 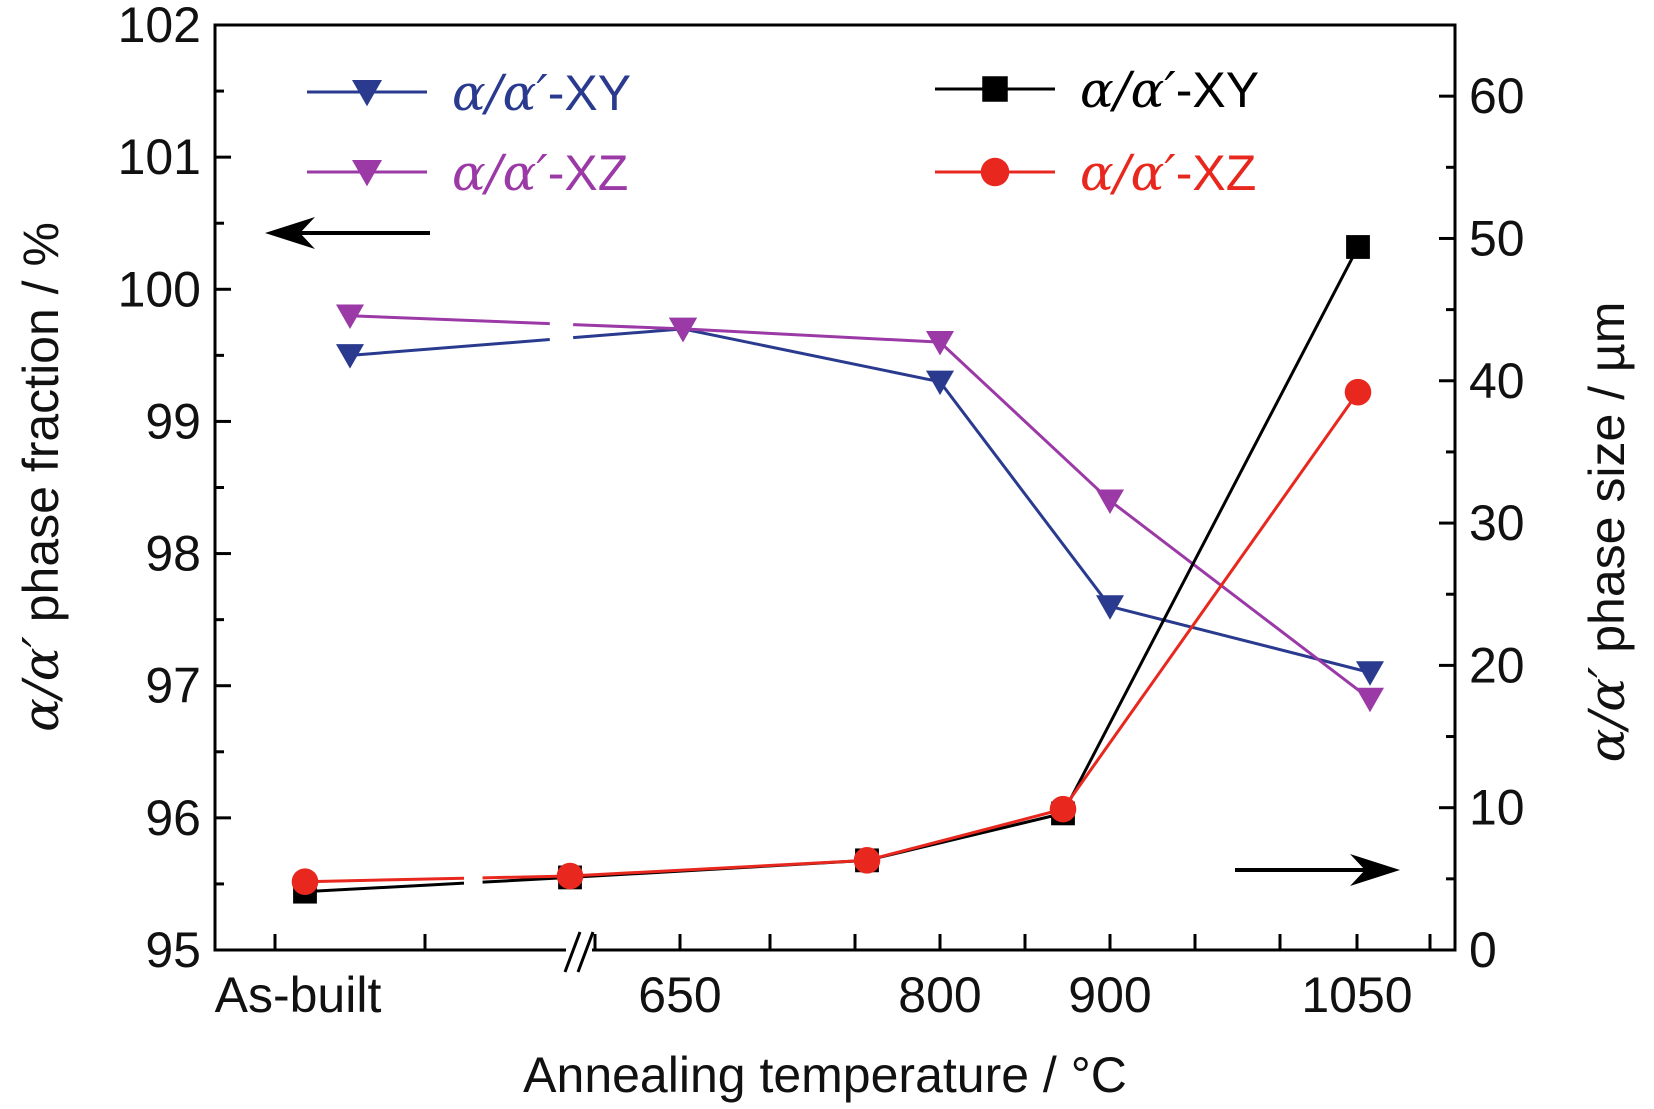 What do you see at coordinates (1483, 950) in the screenshot?
I see `y-right-tick-label: 0` at bounding box center [1483, 950].